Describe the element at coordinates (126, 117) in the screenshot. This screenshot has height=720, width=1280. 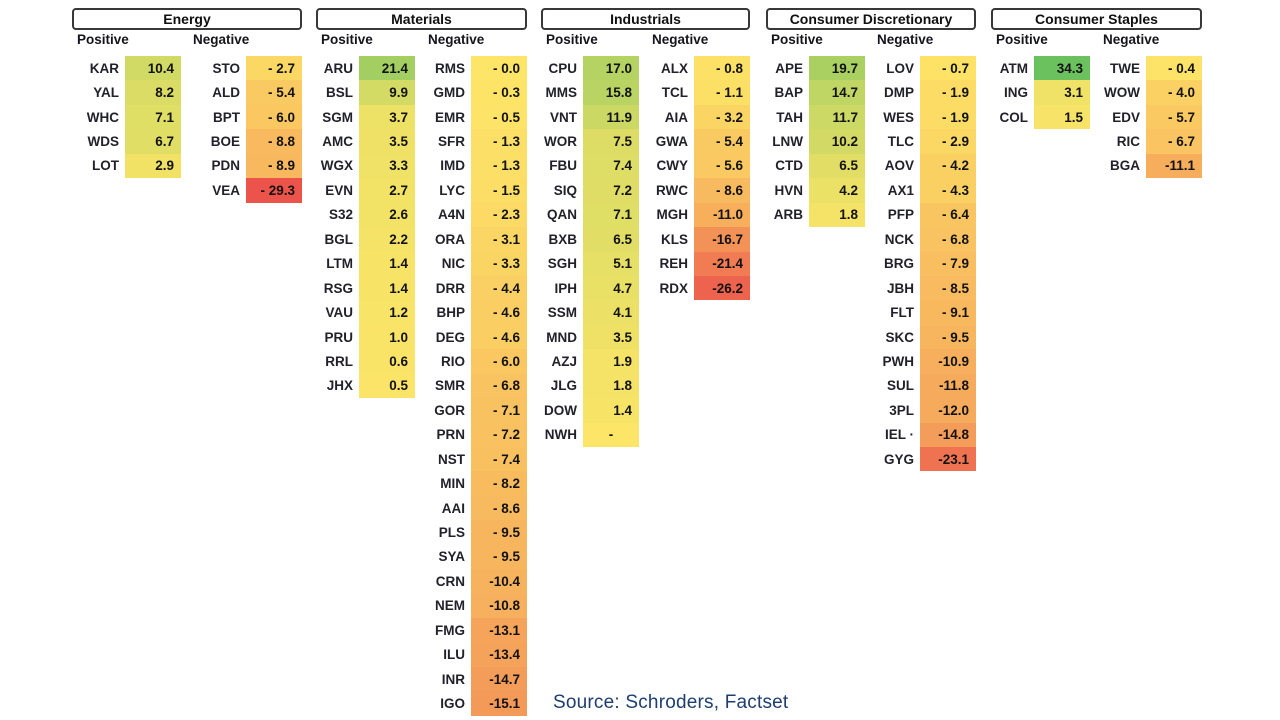
I see `table-row: WHC 7.1` at that location.